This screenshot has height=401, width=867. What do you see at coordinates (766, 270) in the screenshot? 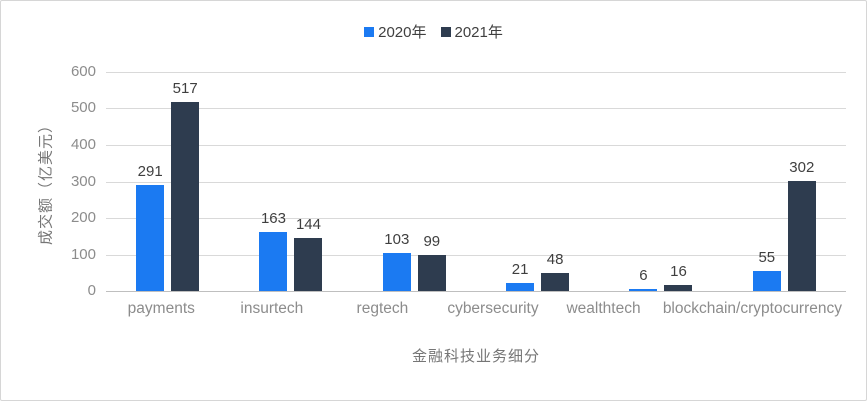
I see `bar-2020年: 55` at bounding box center [766, 270].